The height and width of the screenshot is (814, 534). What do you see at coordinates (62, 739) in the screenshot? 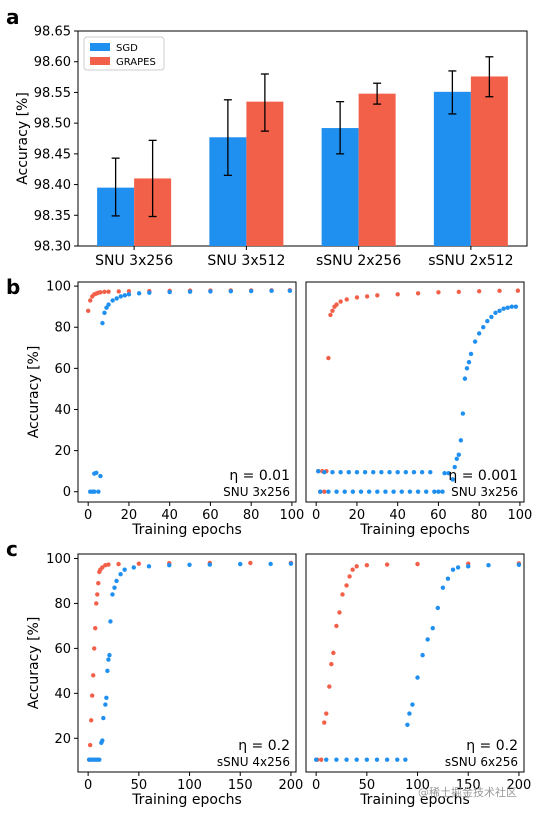
I see `y-tick-label: 20` at bounding box center [62, 739].